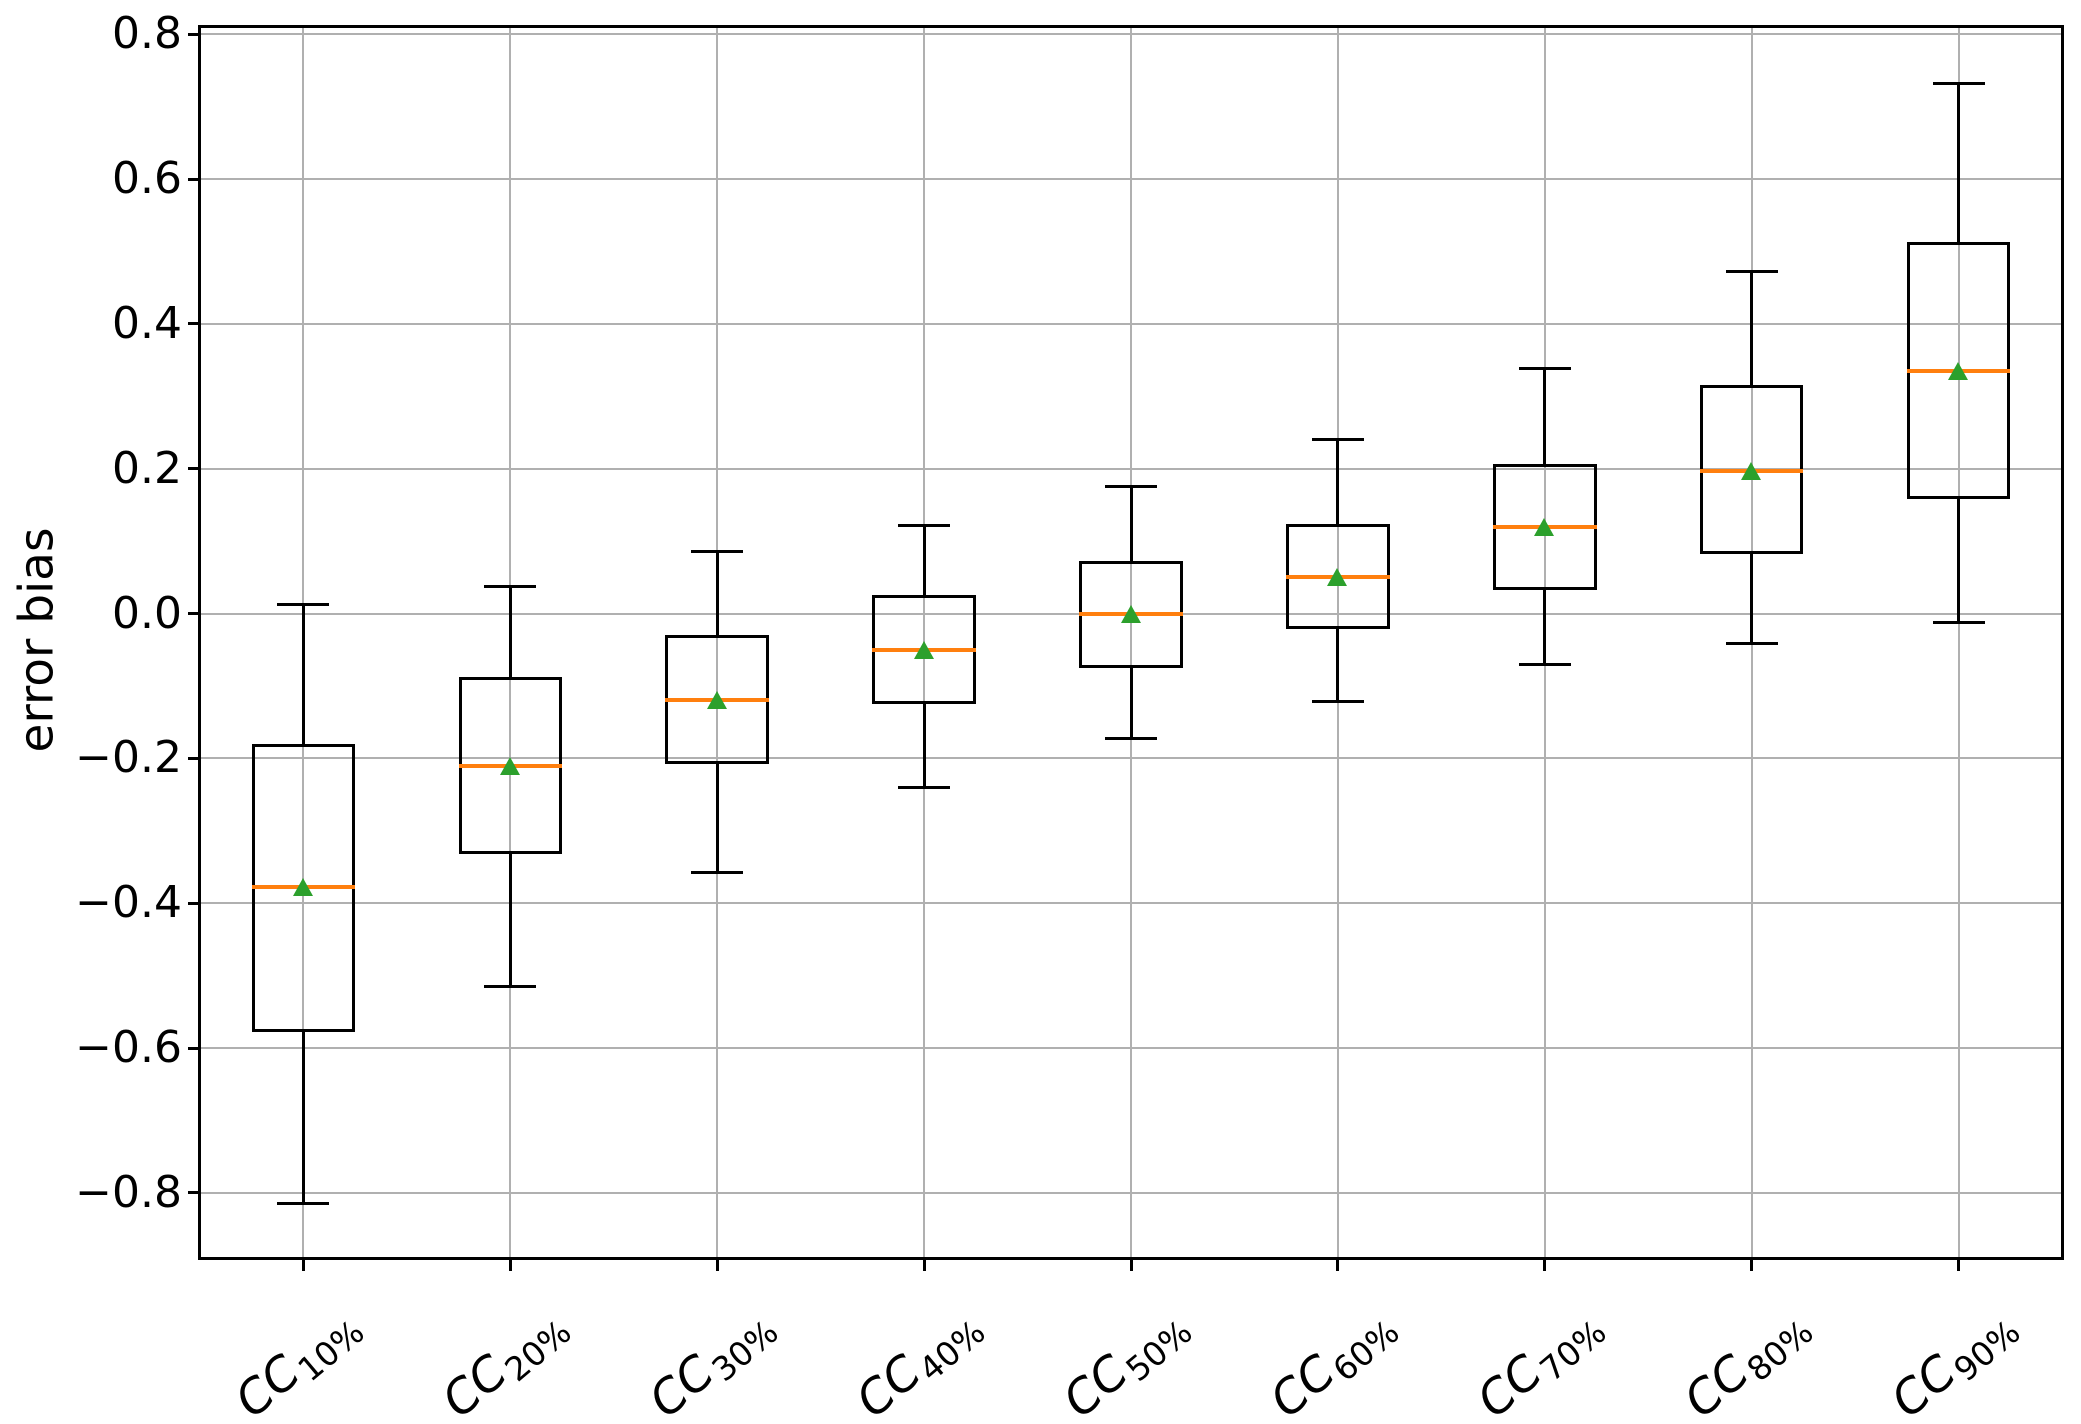  I want to click on whisker-cap-upper-CC90%, so click(1958, 83).